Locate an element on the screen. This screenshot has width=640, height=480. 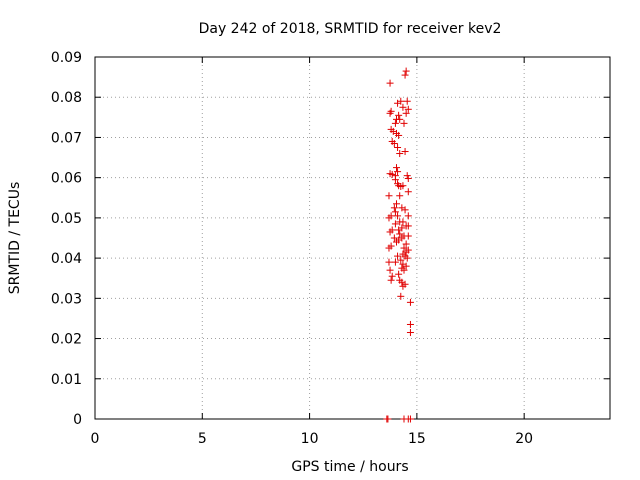
y-axis-label: SRMTID / TECUs is located at coordinates (15, 238).